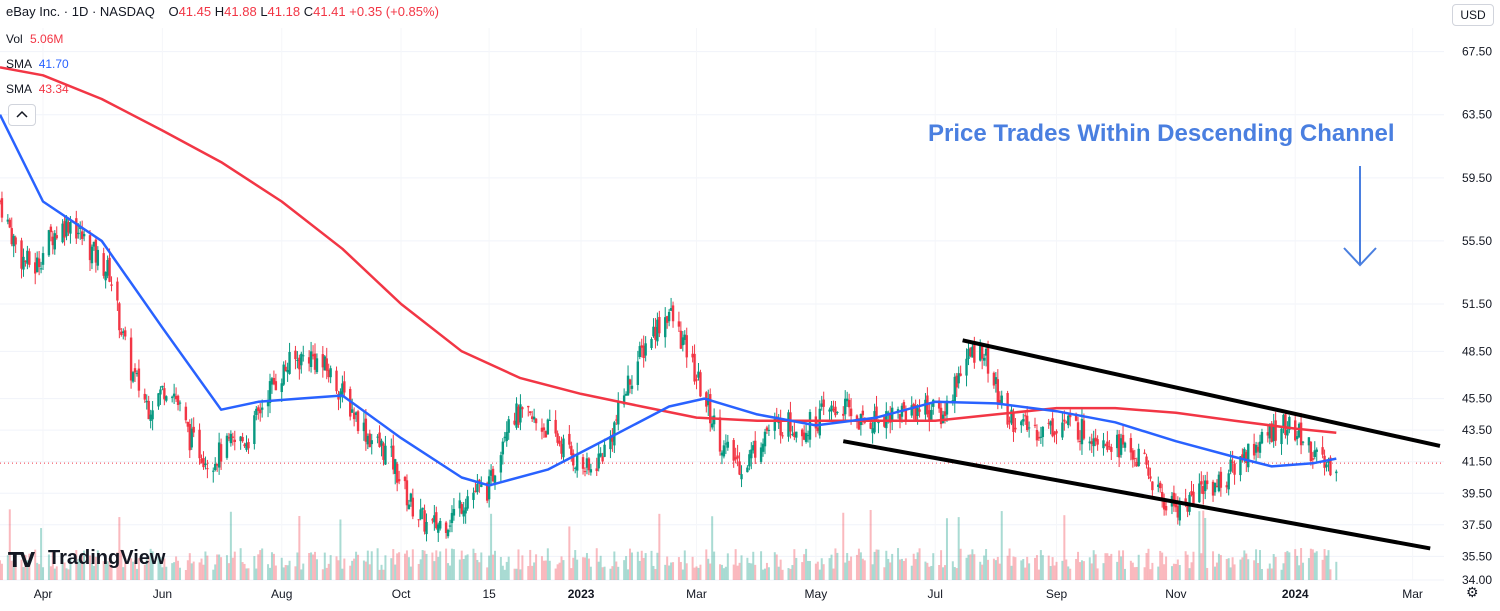 This screenshot has height=611, width=1500. I want to click on sma-long-legend: SMA 43.34, so click(37, 89).